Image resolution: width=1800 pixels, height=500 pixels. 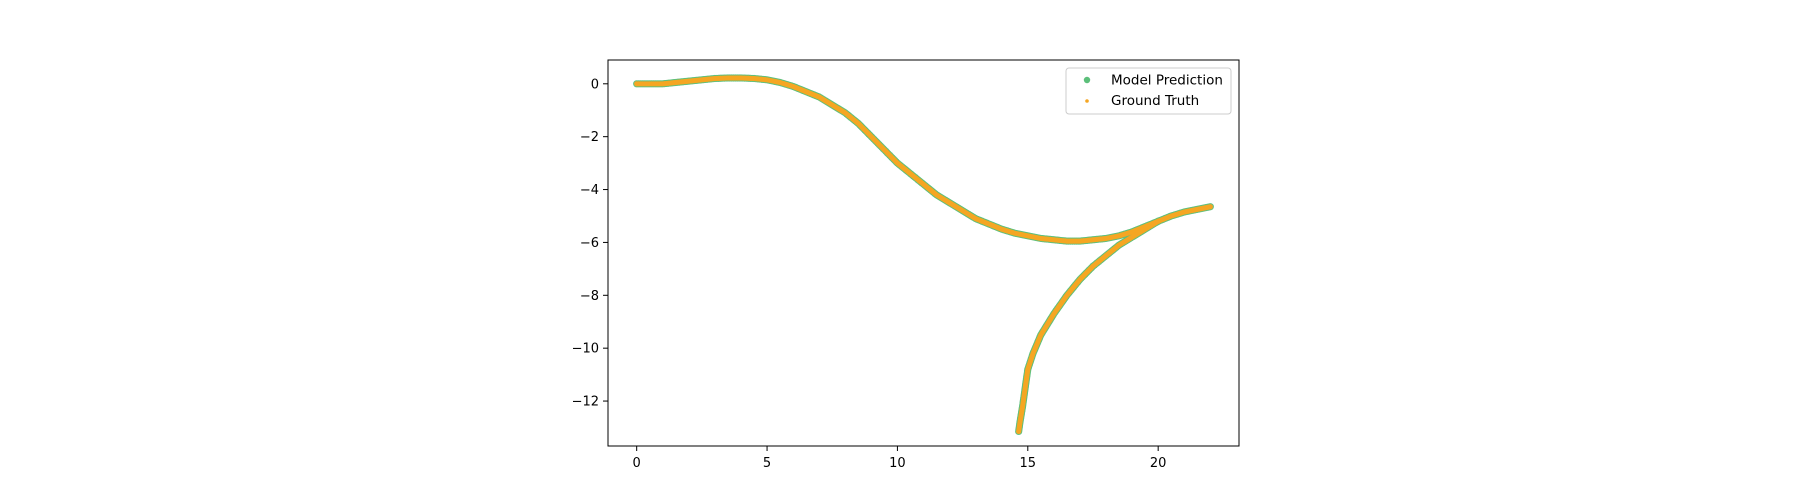 What do you see at coordinates (1167, 81) in the screenshot?
I see `legend-label-model-prediction: Model Prediction` at bounding box center [1167, 81].